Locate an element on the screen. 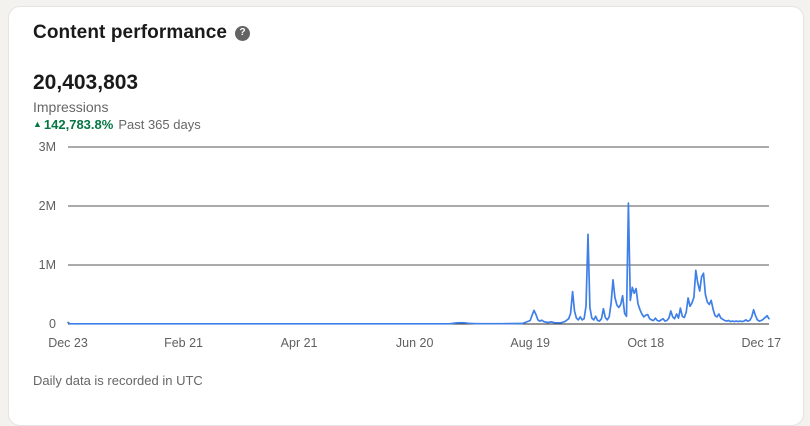 This screenshot has width=810, height=426. utc-footnote: Daily data is recorded in UTC is located at coordinates (118, 380).